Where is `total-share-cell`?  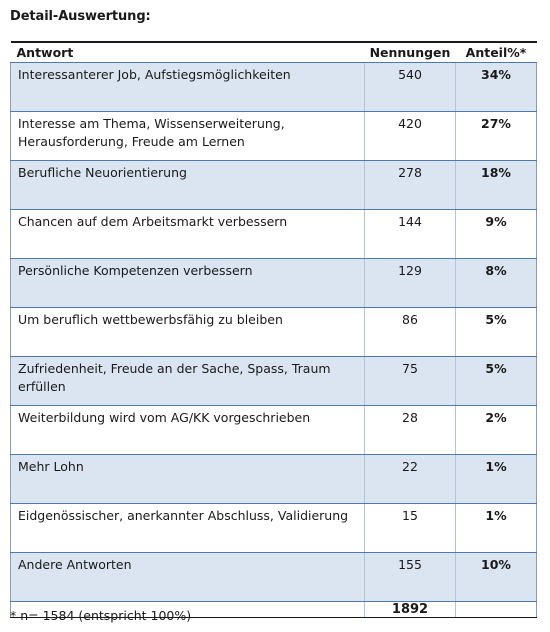
total-share-cell is located at coordinates (496, 609).